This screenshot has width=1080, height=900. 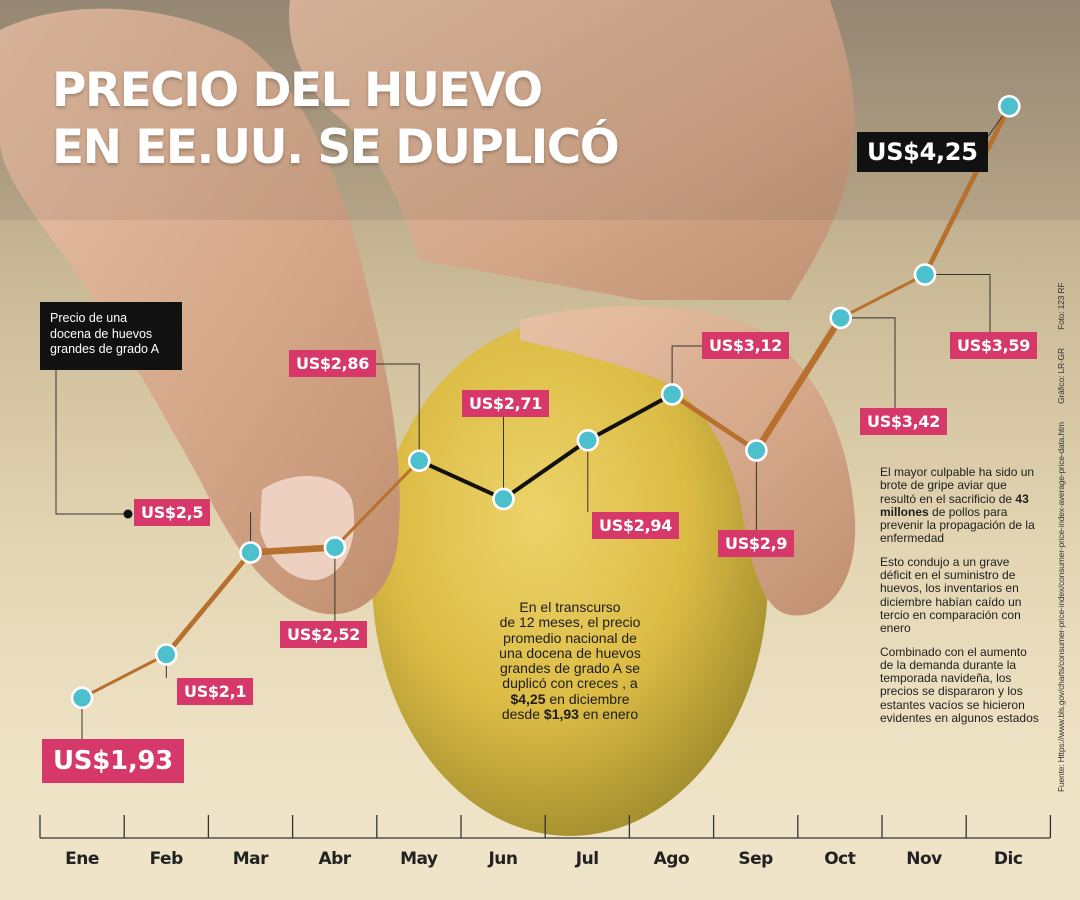 What do you see at coordinates (570, 652) in the screenshot?
I see `egg-text-line-4: una docena de huevos` at bounding box center [570, 652].